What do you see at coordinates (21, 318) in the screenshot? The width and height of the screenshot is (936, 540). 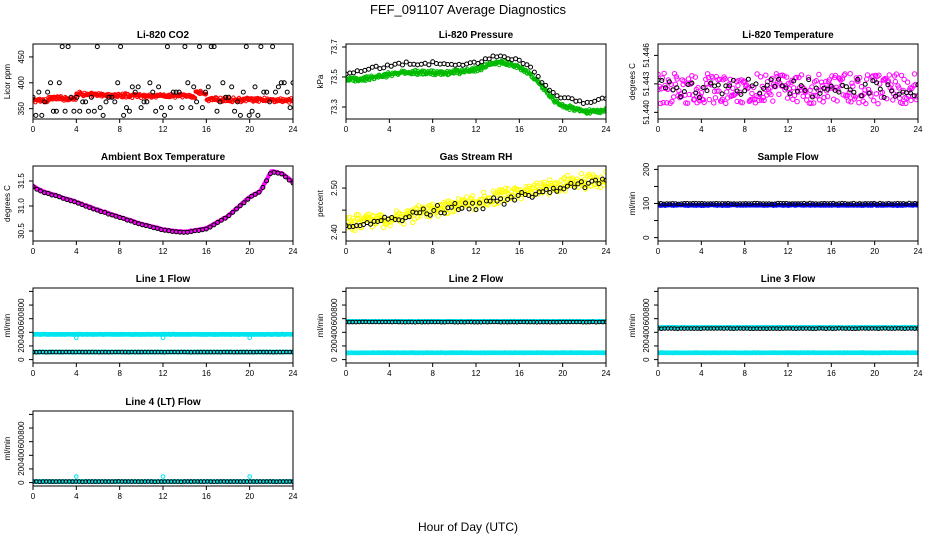 I see `y-tick-label: 600` at bounding box center [21, 318].